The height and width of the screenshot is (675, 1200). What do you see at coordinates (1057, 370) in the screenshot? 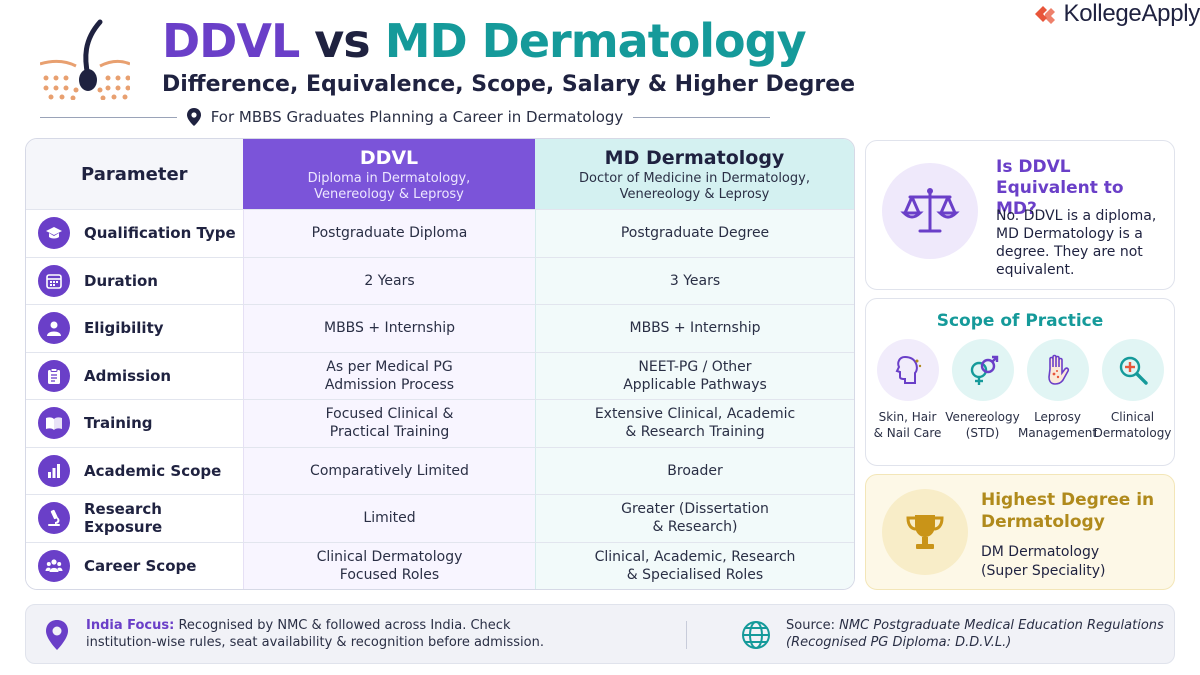
I see `hand-icon` at bounding box center [1057, 370].